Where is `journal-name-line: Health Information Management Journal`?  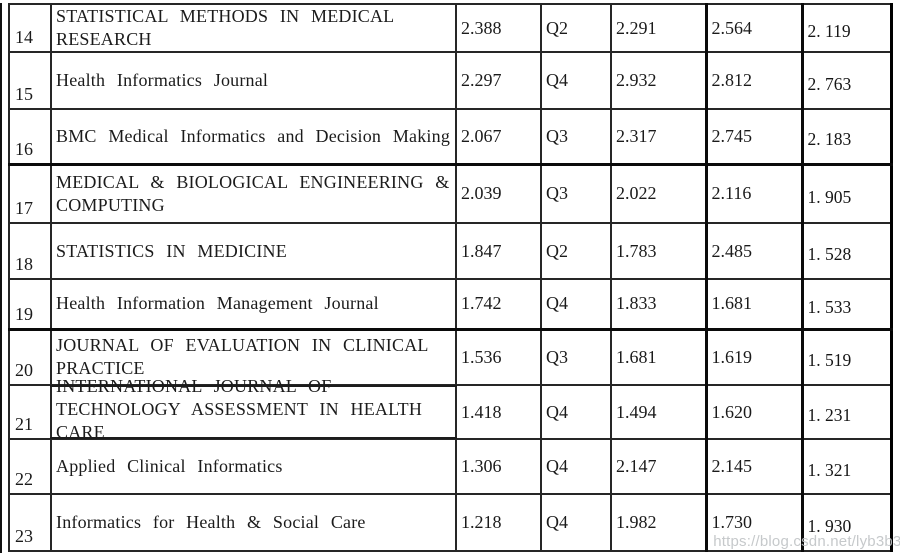 journal-name-line: Health Information Management Journal is located at coordinates (217, 303).